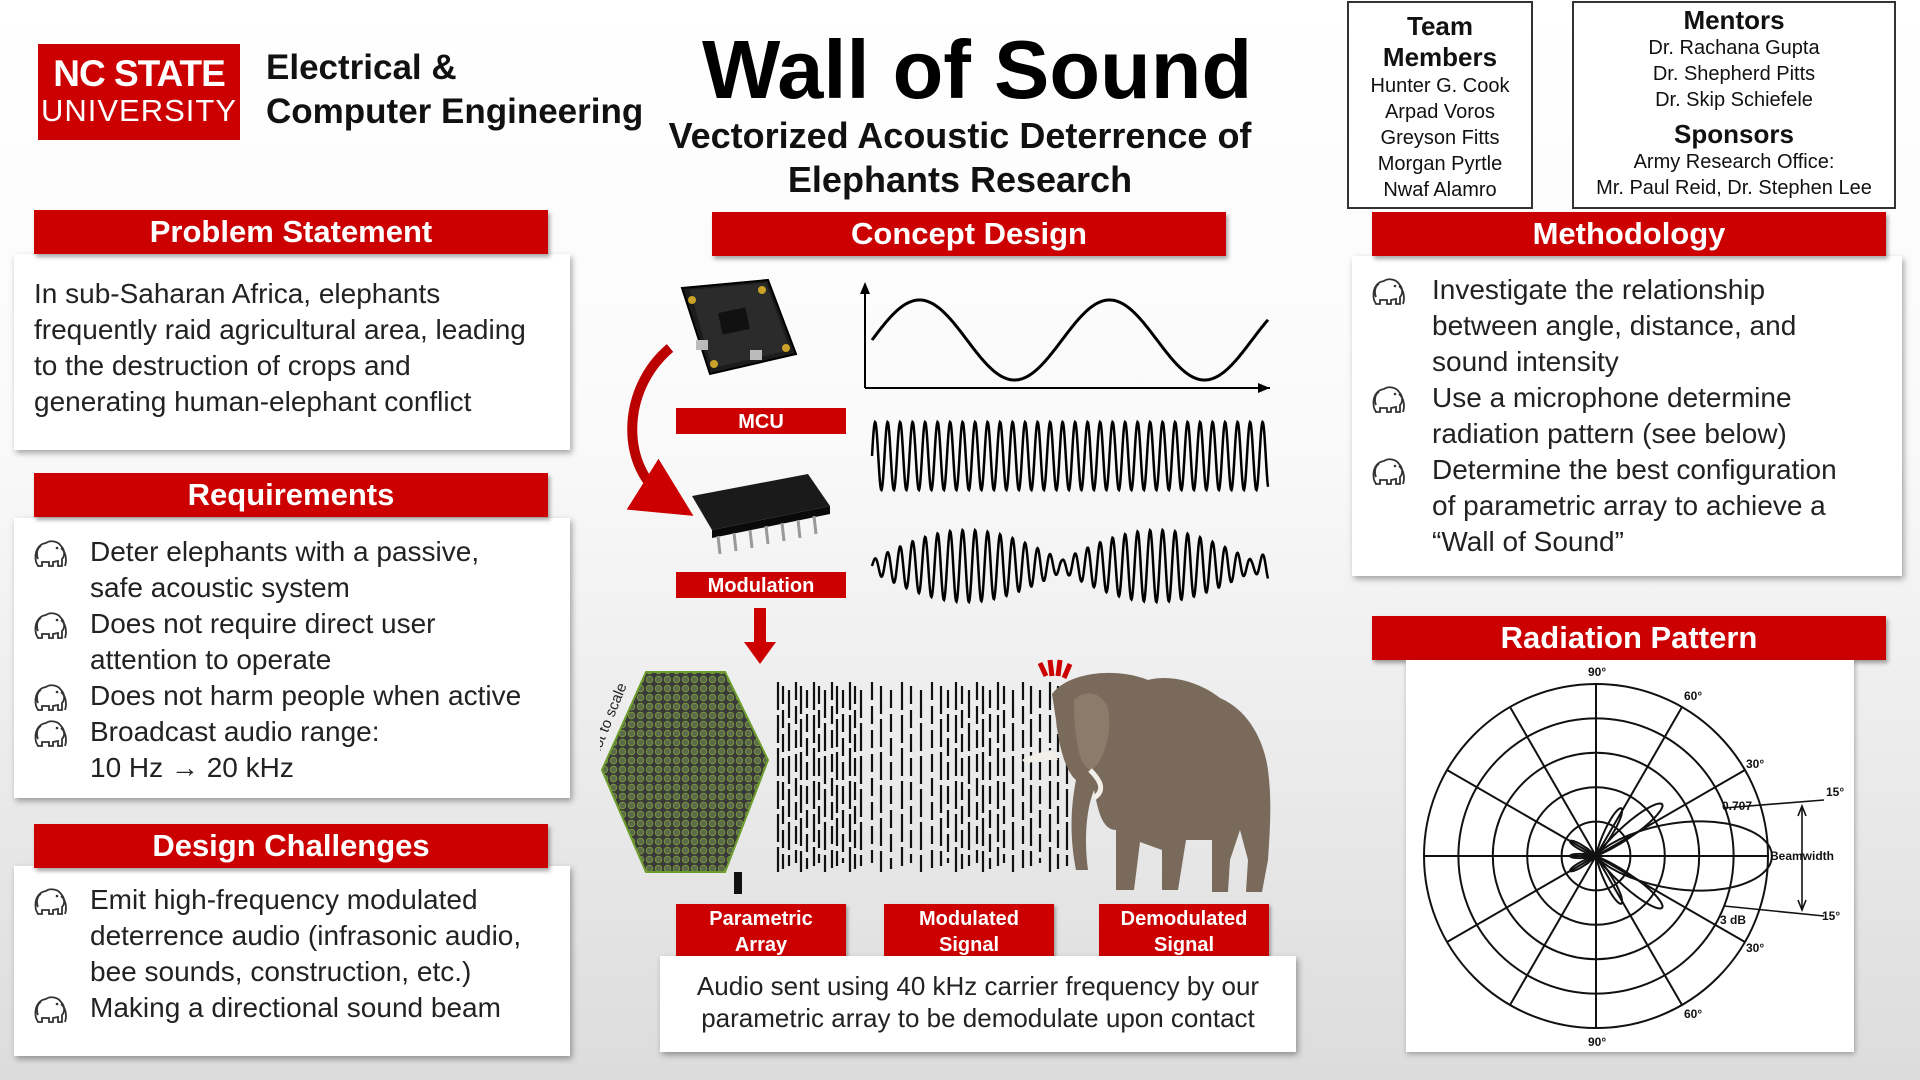  Describe the element at coordinates (977, 69) in the screenshot. I see `poster-title: Wall of Sound` at that location.